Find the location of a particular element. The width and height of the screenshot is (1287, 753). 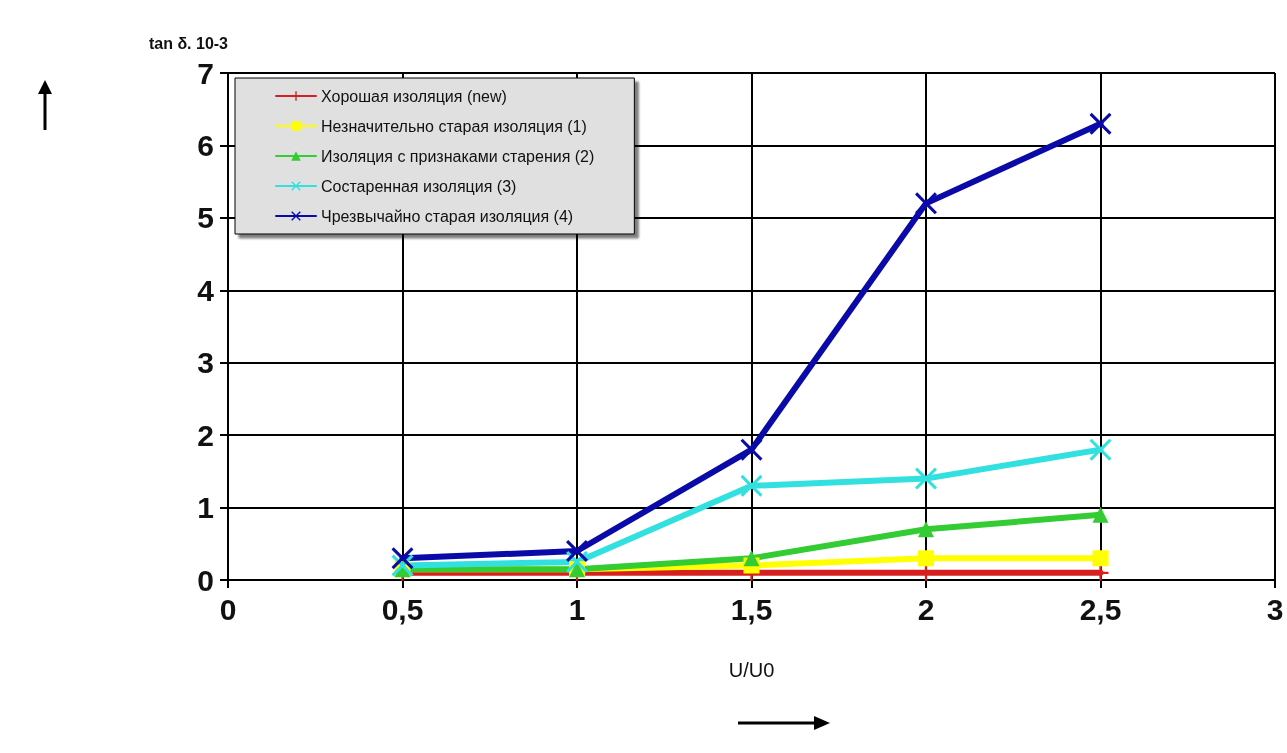

y-tick-label: 6 is located at coordinates (205, 145).